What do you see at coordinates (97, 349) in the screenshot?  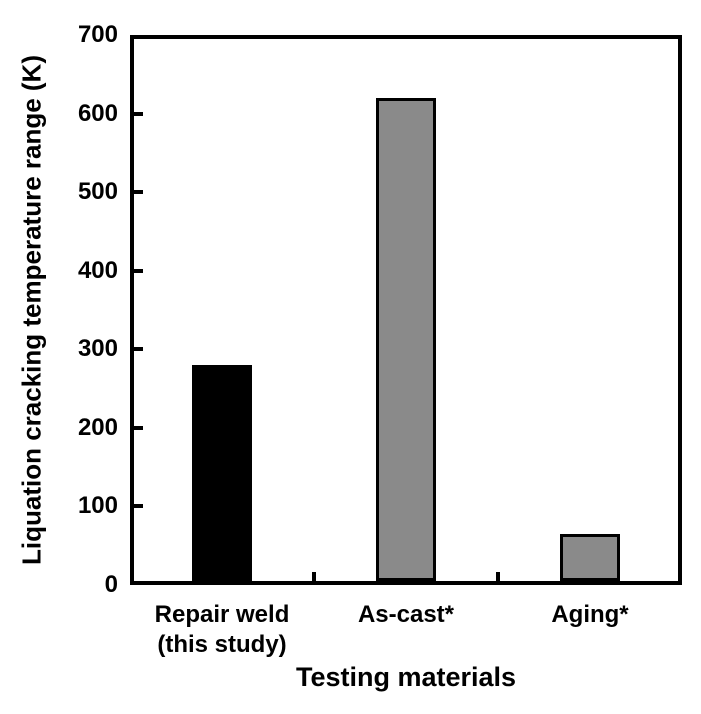 I see `y-tick-label: 300` at bounding box center [97, 349].